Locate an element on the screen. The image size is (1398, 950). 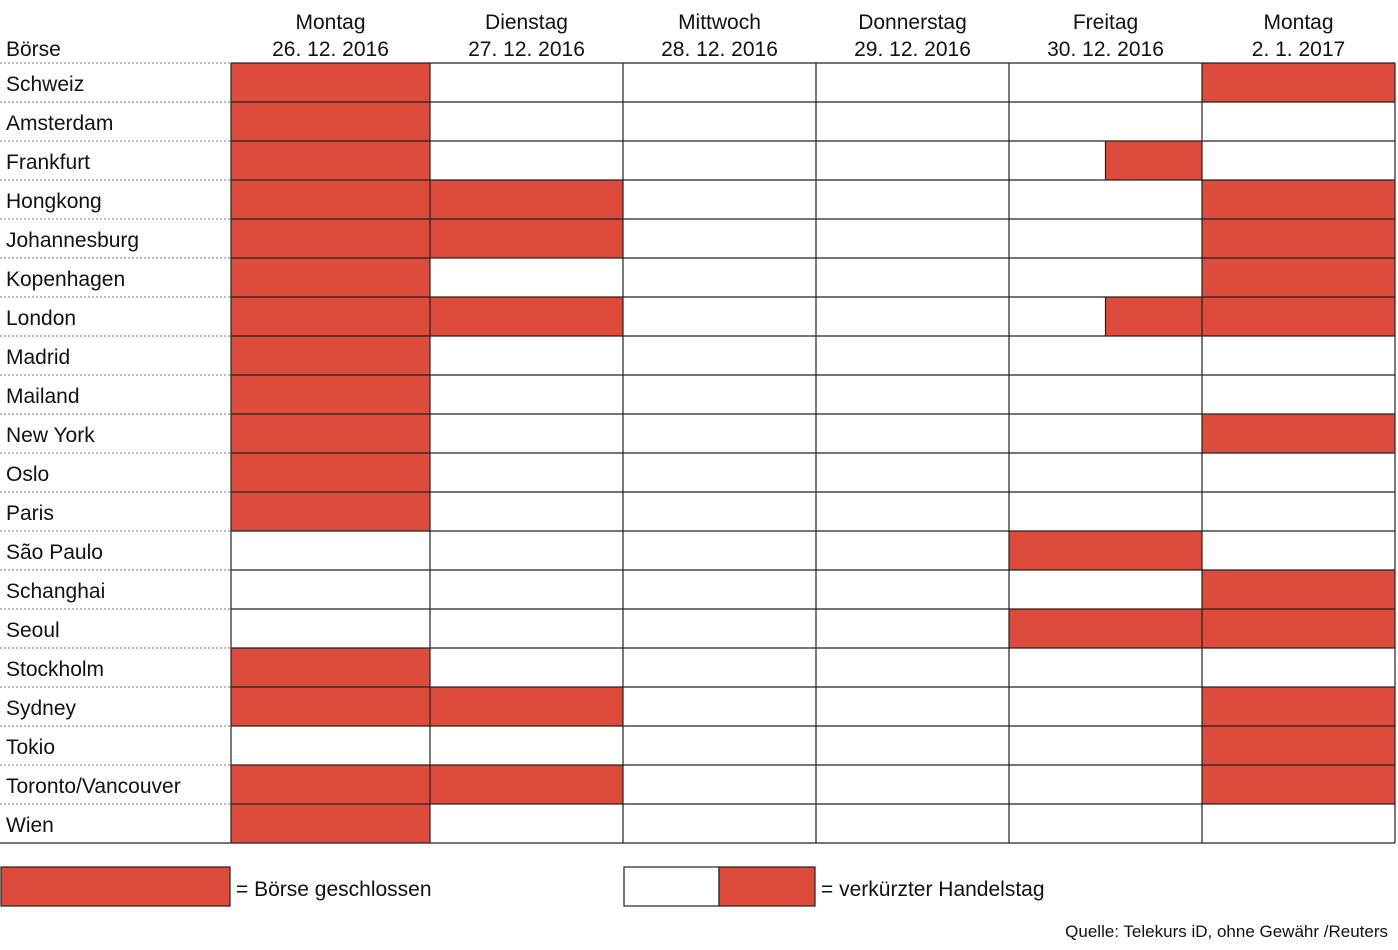
legend-closed-swatch is located at coordinates (115, 886).